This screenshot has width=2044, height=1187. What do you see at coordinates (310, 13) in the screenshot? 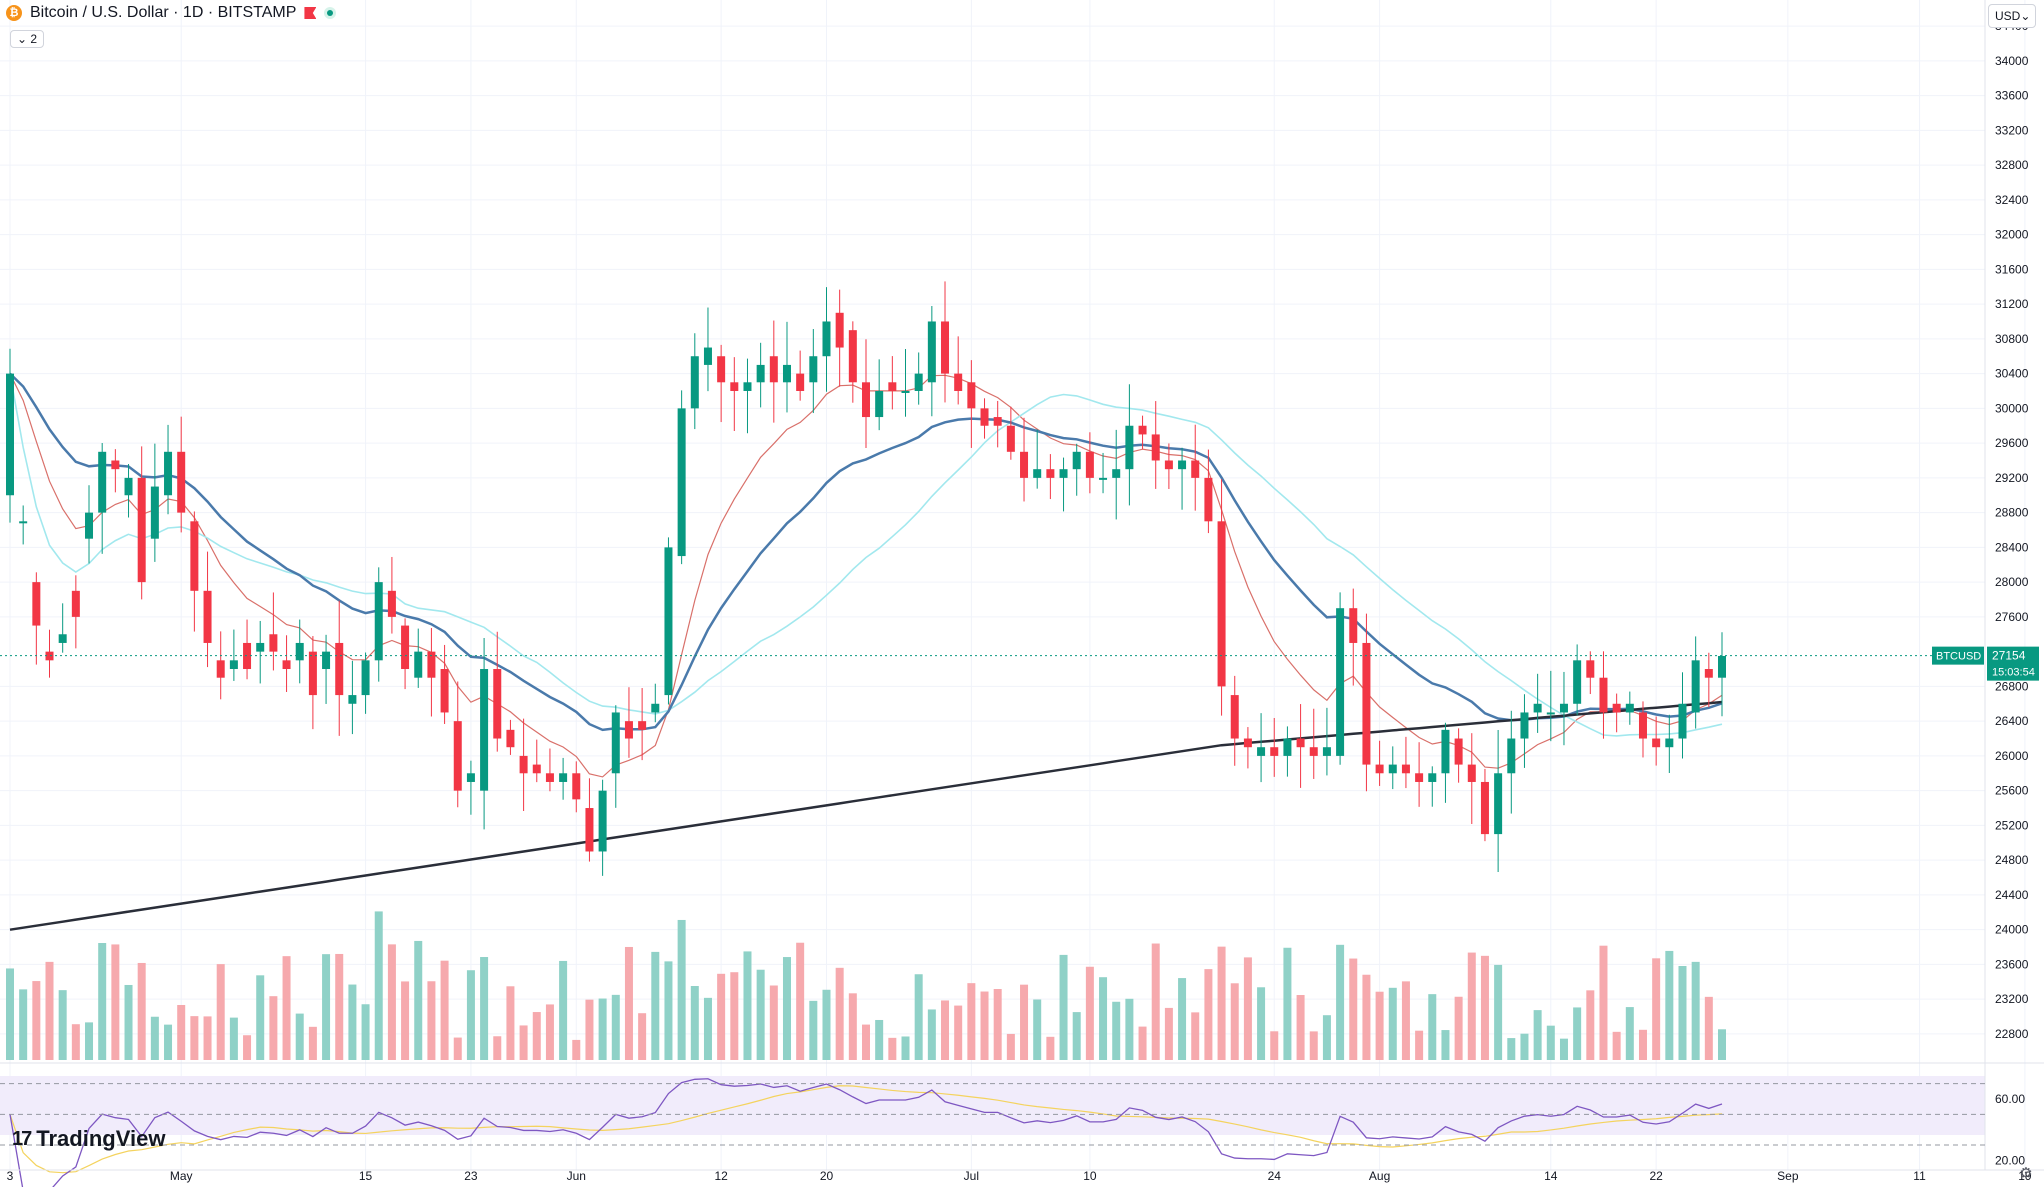
I see `flag-icon` at bounding box center [310, 13].